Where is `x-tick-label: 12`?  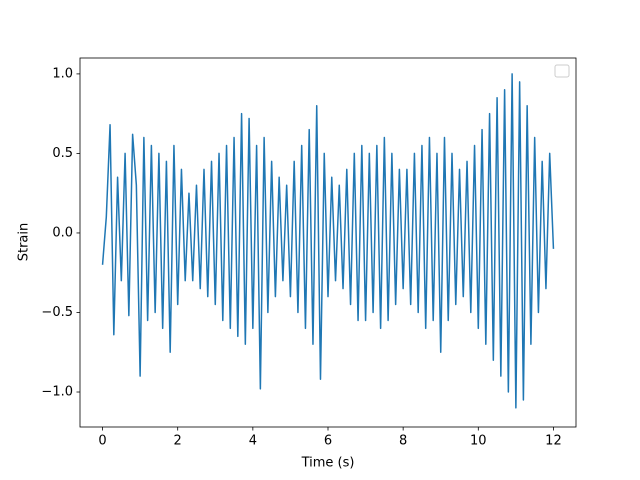 x-tick-label: 12 is located at coordinates (553, 441).